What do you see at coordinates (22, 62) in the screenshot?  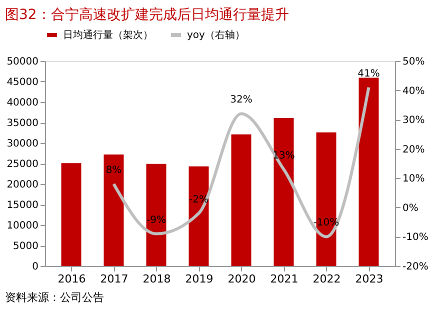 I see `y-tick-label: 50000` at bounding box center [22, 62].